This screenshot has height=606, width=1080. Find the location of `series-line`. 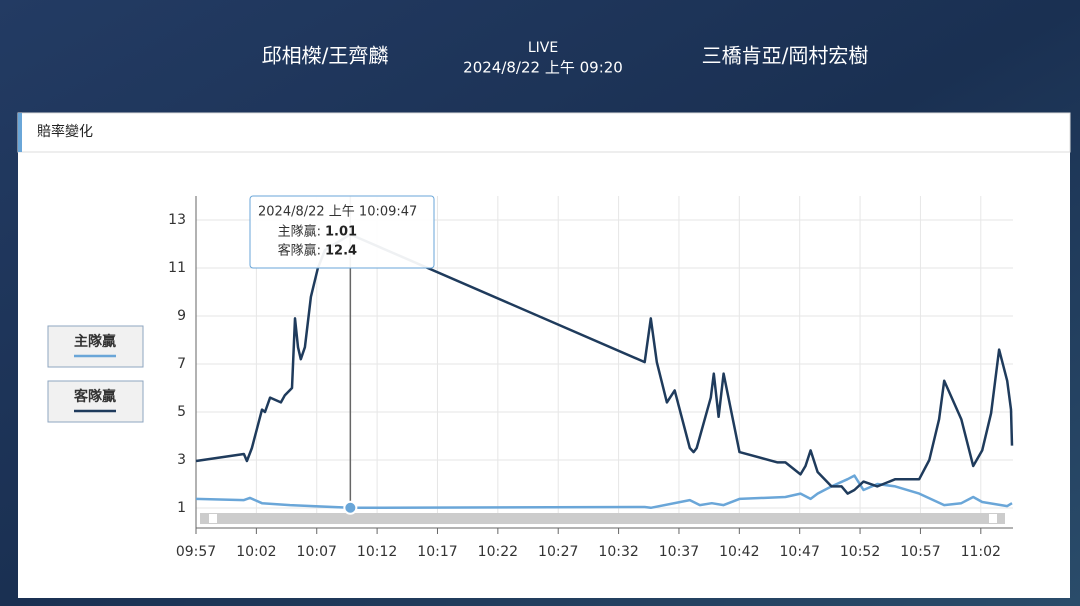

series-line is located at coordinates (604, 492).